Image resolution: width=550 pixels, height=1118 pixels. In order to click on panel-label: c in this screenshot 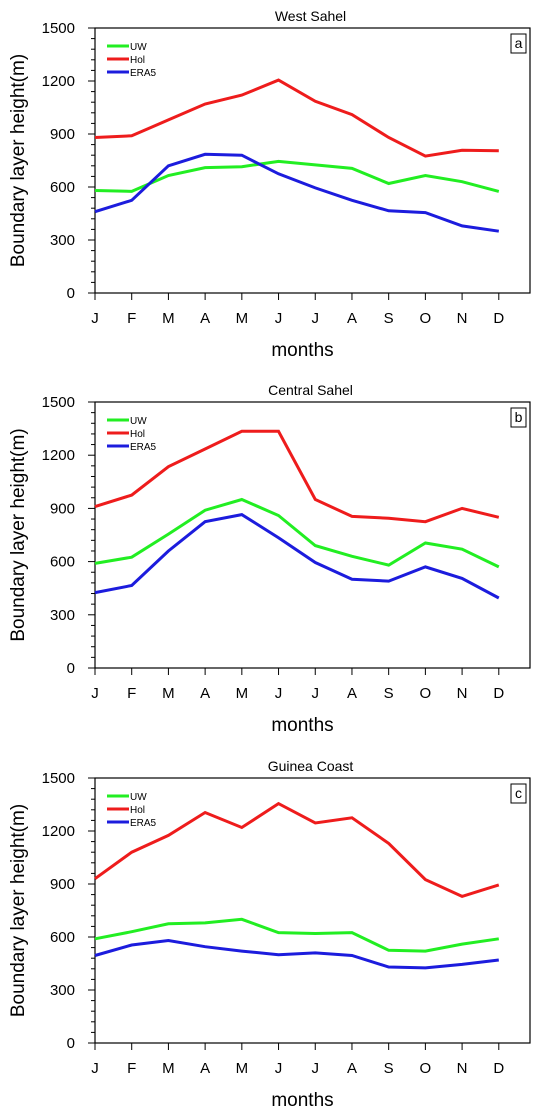, I will do `click(518, 793)`.